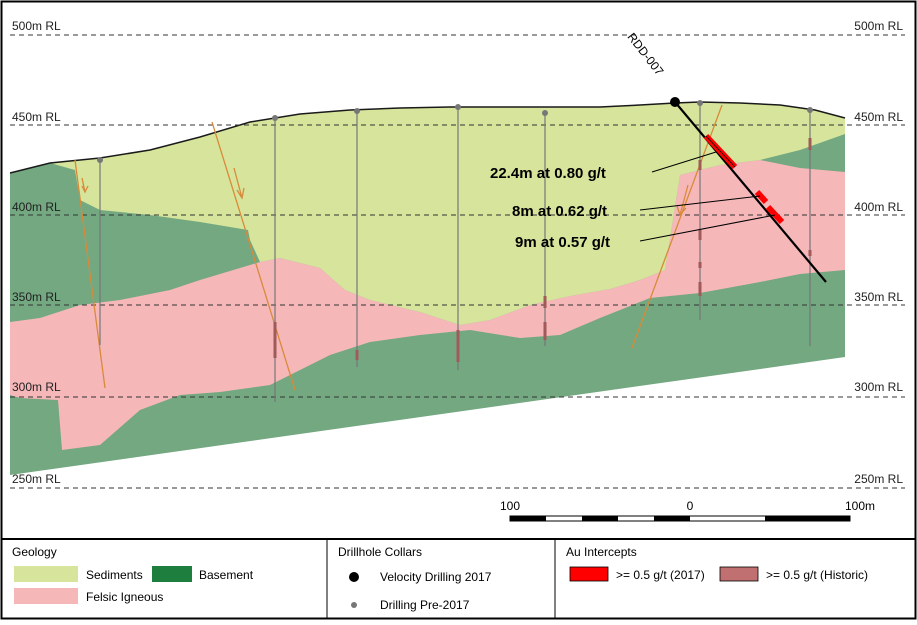 This screenshot has width=917, height=625. Describe the element at coordinates (226, 575) in the screenshot. I see `legend-basement-label: Basement` at that location.